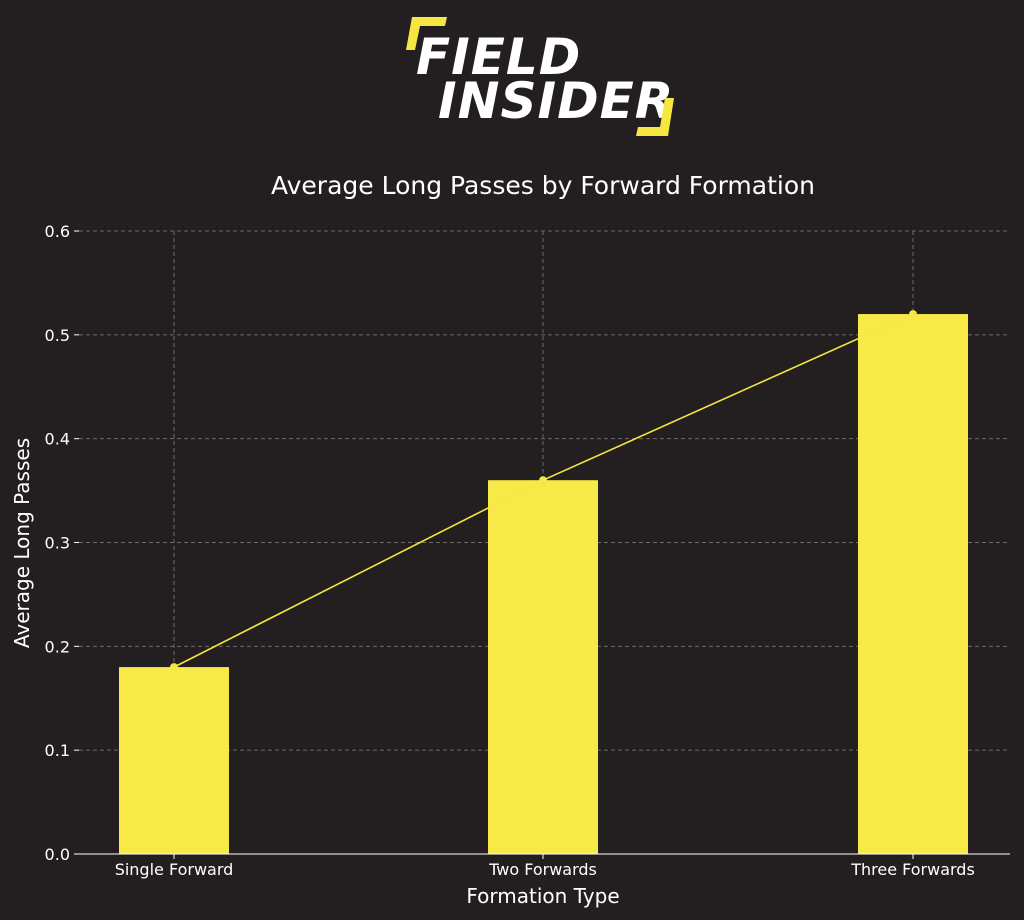 This screenshot has width=1024, height=920. I want to click on bar-two-forwards, so click(543, 667).